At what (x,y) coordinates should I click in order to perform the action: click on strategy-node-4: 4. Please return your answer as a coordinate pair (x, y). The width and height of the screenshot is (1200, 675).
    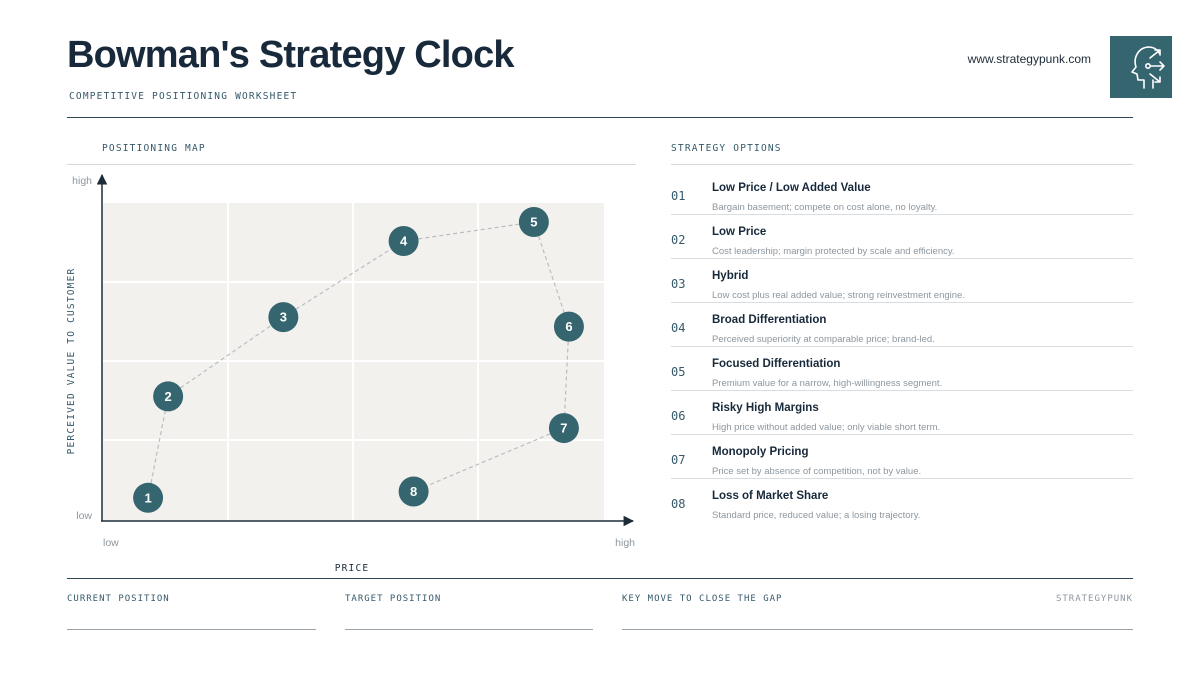
    Looking at the image, I should click on (403, 241).